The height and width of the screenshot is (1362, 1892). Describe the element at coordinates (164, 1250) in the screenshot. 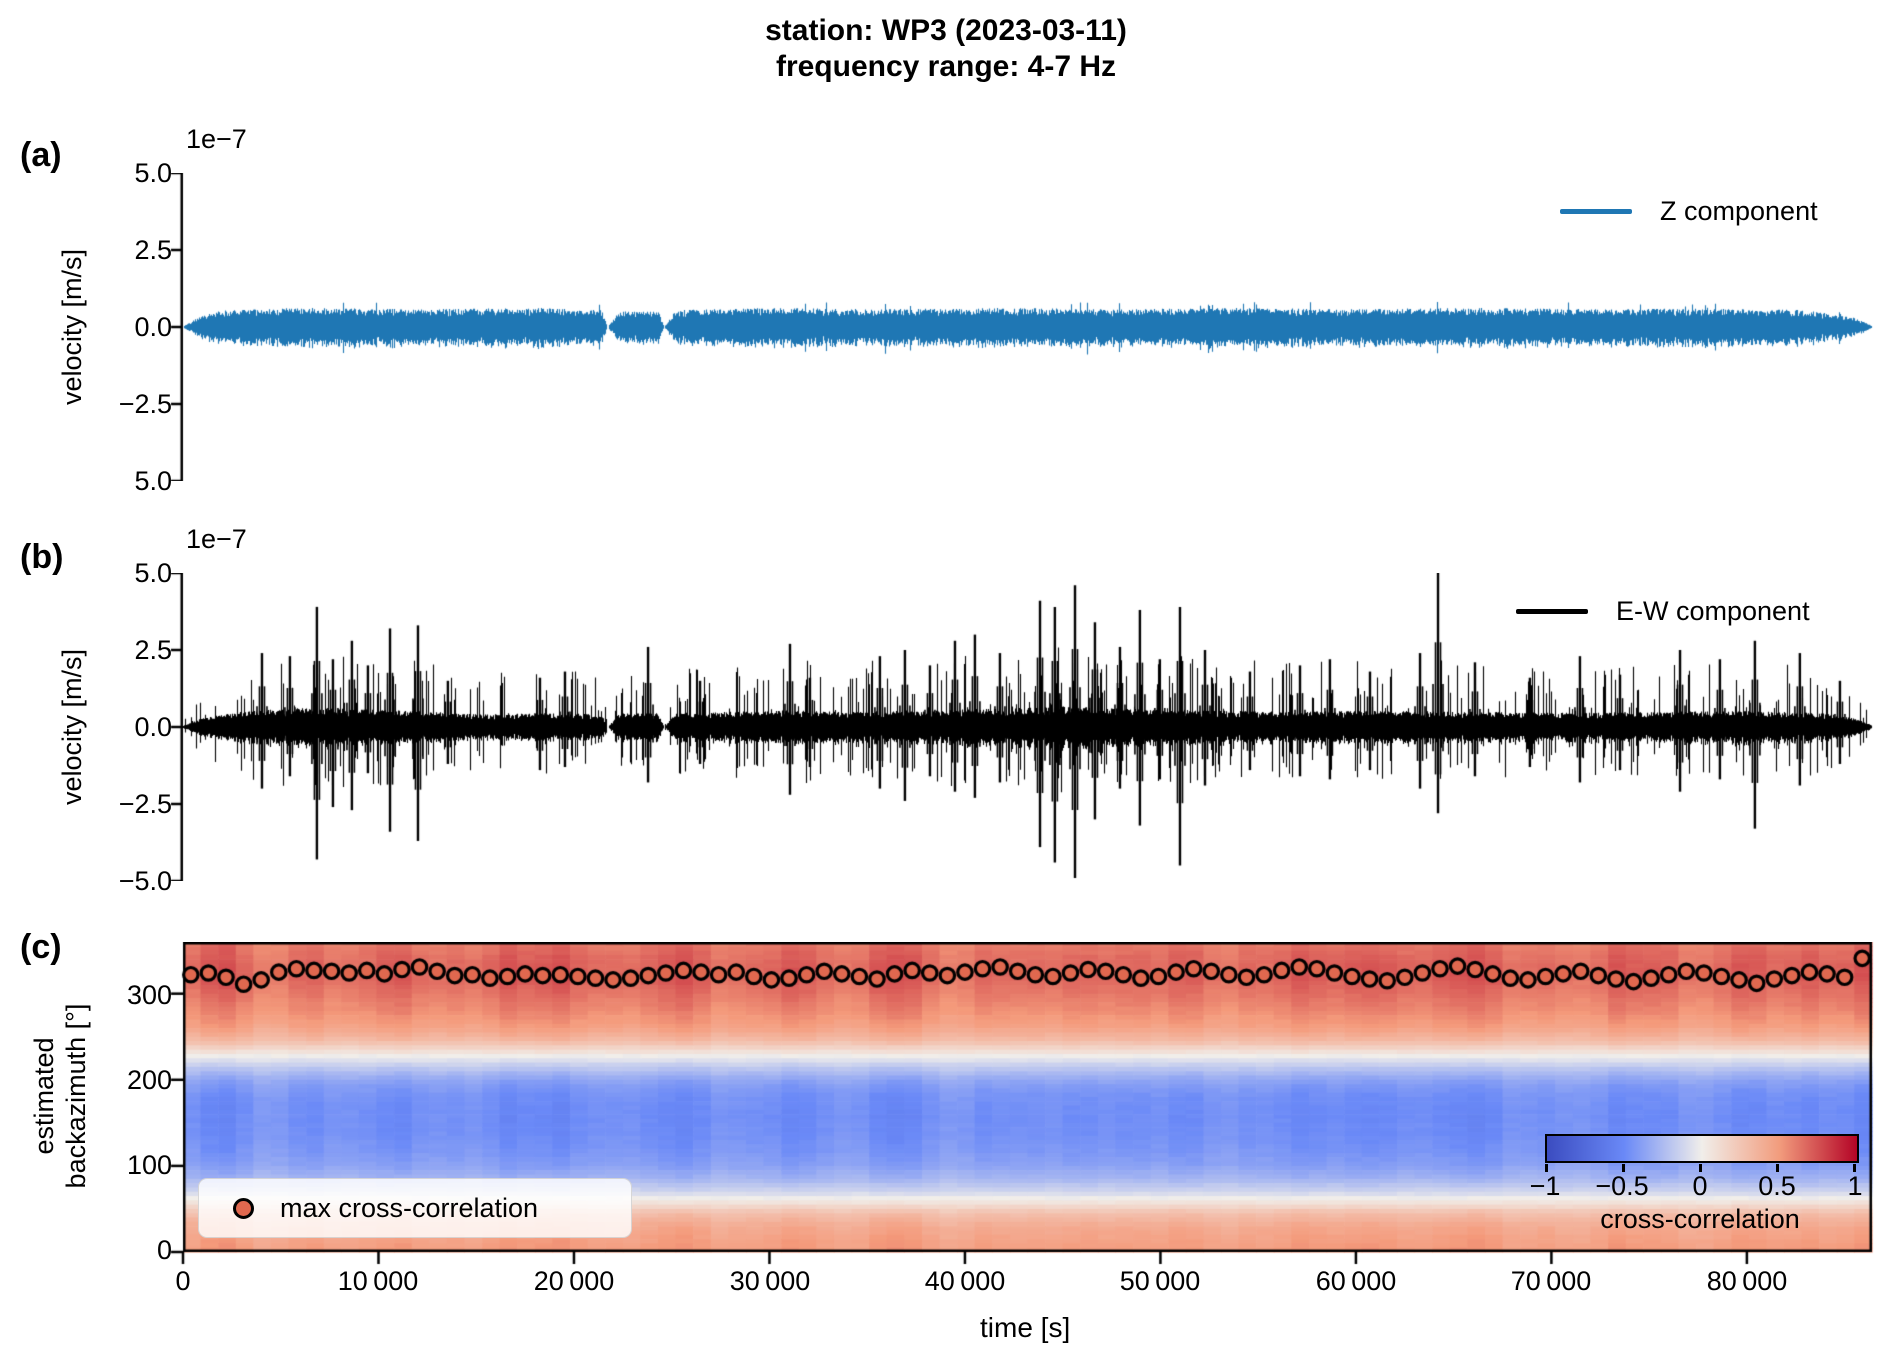

I see `panel-c-ytick: 0` at that location.